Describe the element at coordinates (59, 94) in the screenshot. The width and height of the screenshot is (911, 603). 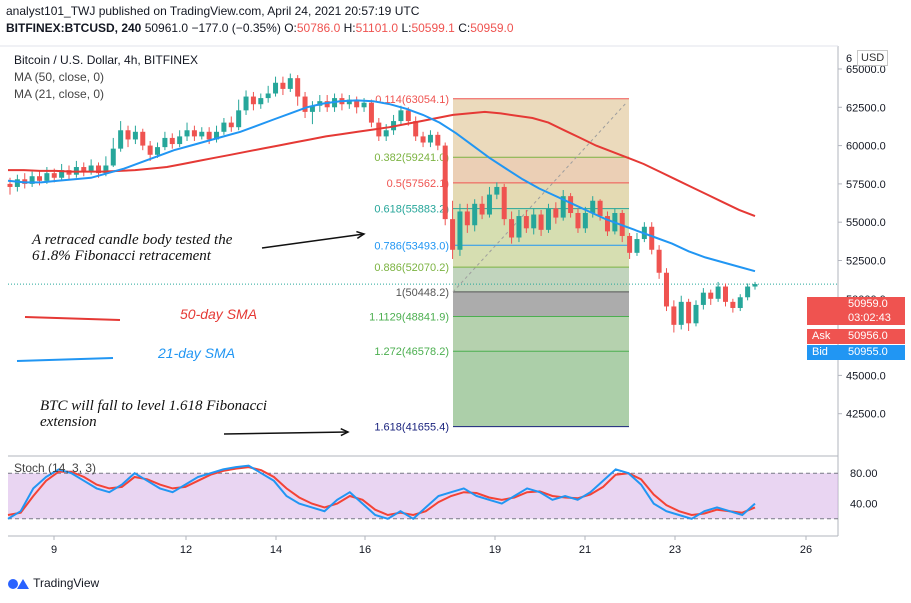
I see `ma21-legend: MA (21, close, 0)` at that location.